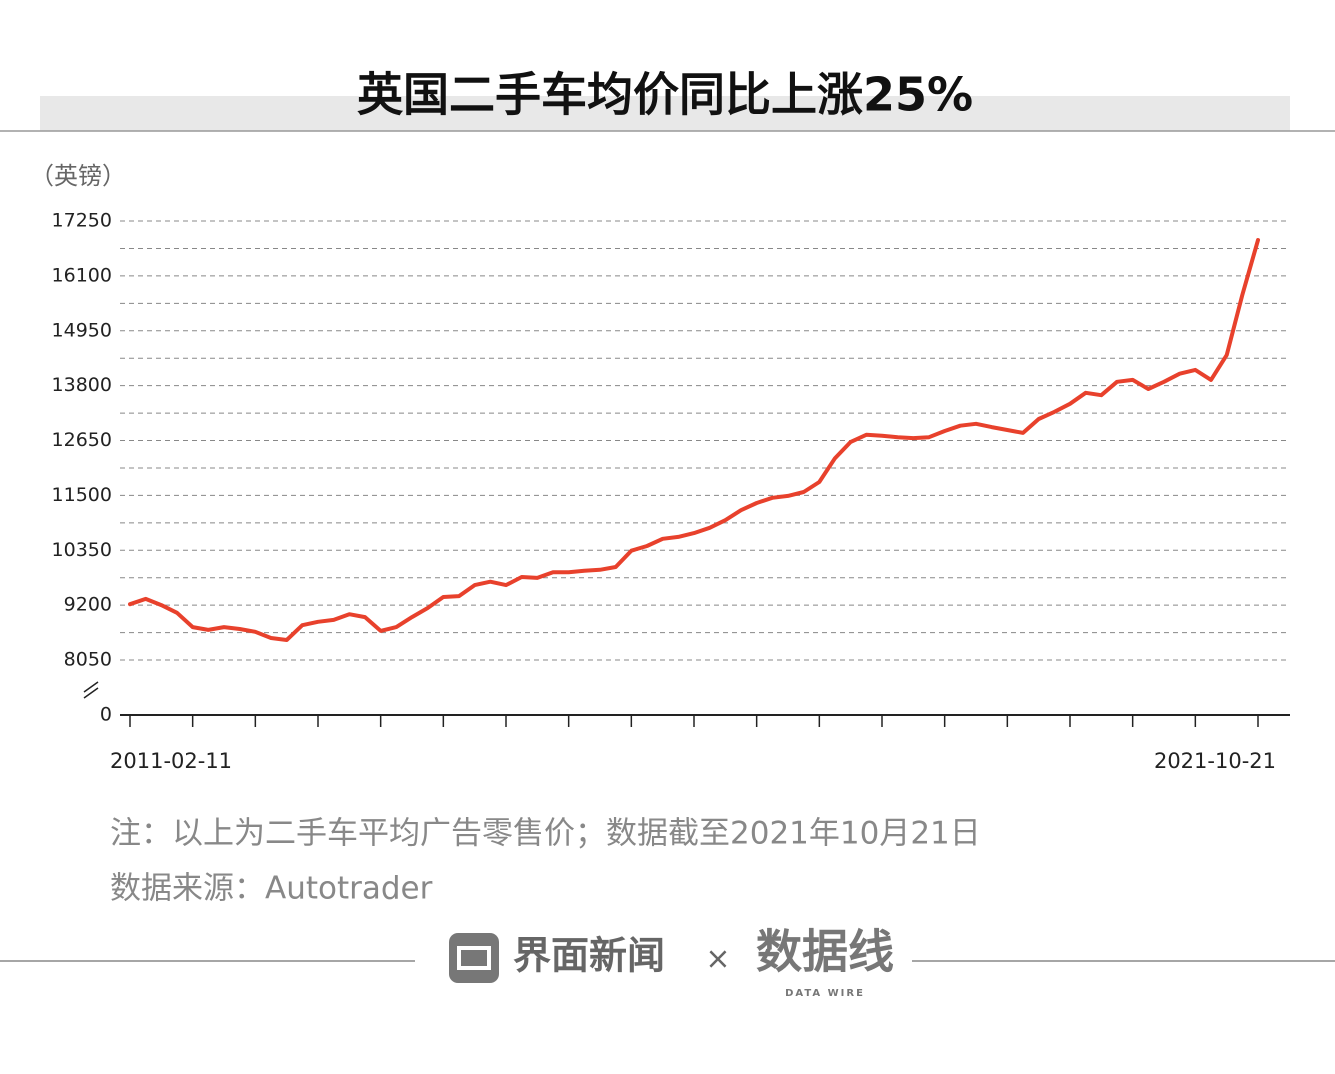 The height and width of the screenshot is (1074, 1335). Describe the element at coordinates (82, 550) in the screenshot. I see `y-tick-label: 10350` at that location.